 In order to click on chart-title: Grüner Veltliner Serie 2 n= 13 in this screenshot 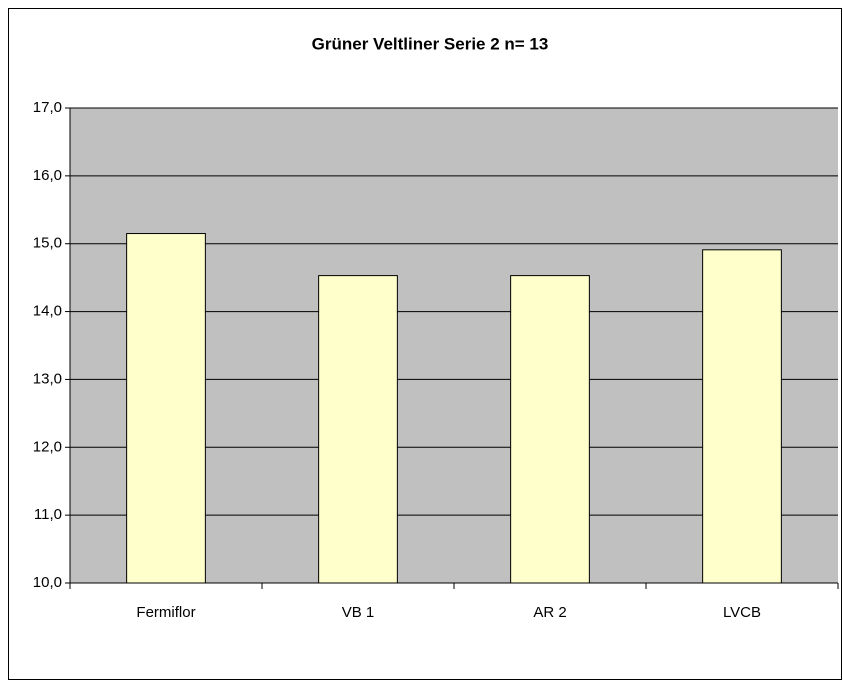, I will do `click(430, 43)`.